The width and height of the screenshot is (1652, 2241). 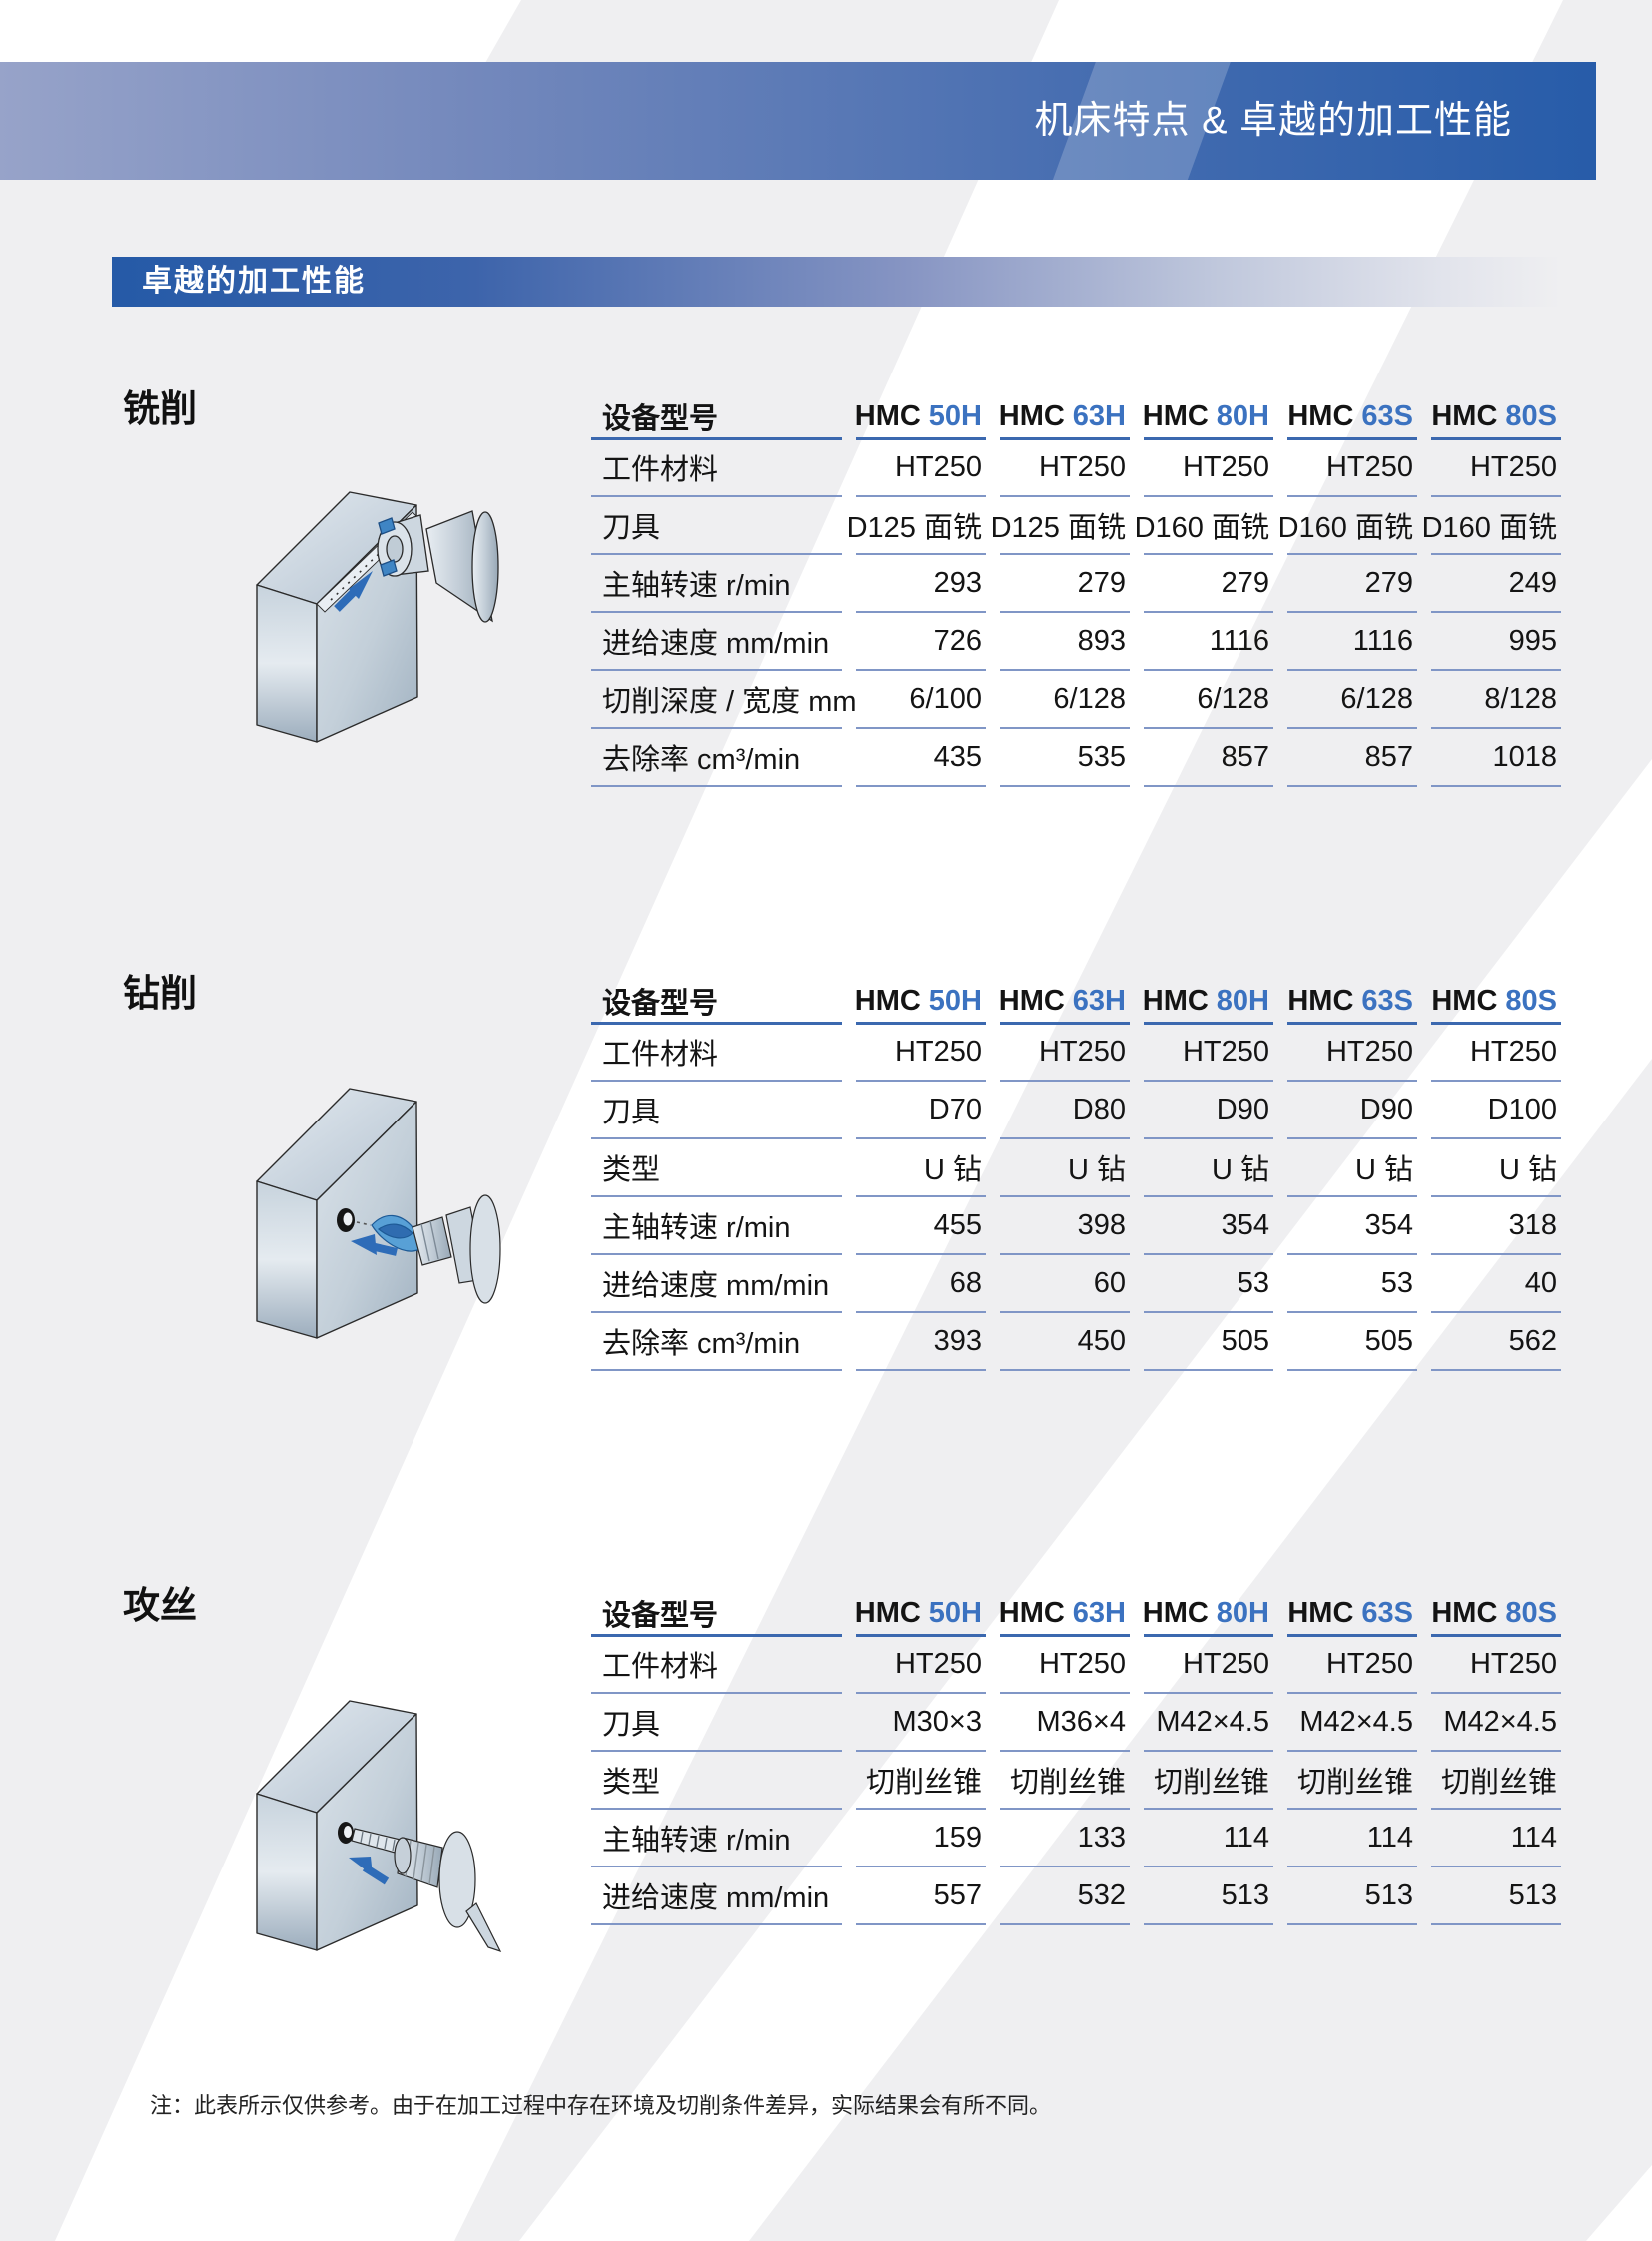 I want to click on table-cell: 6/128, so click(x=1352, y=700).